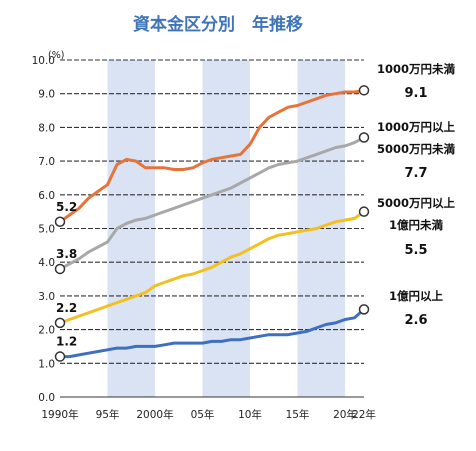  Describe the element at coordinates (298, 414) in the screenshot. I see `x-tick-label: 15年` at that location.